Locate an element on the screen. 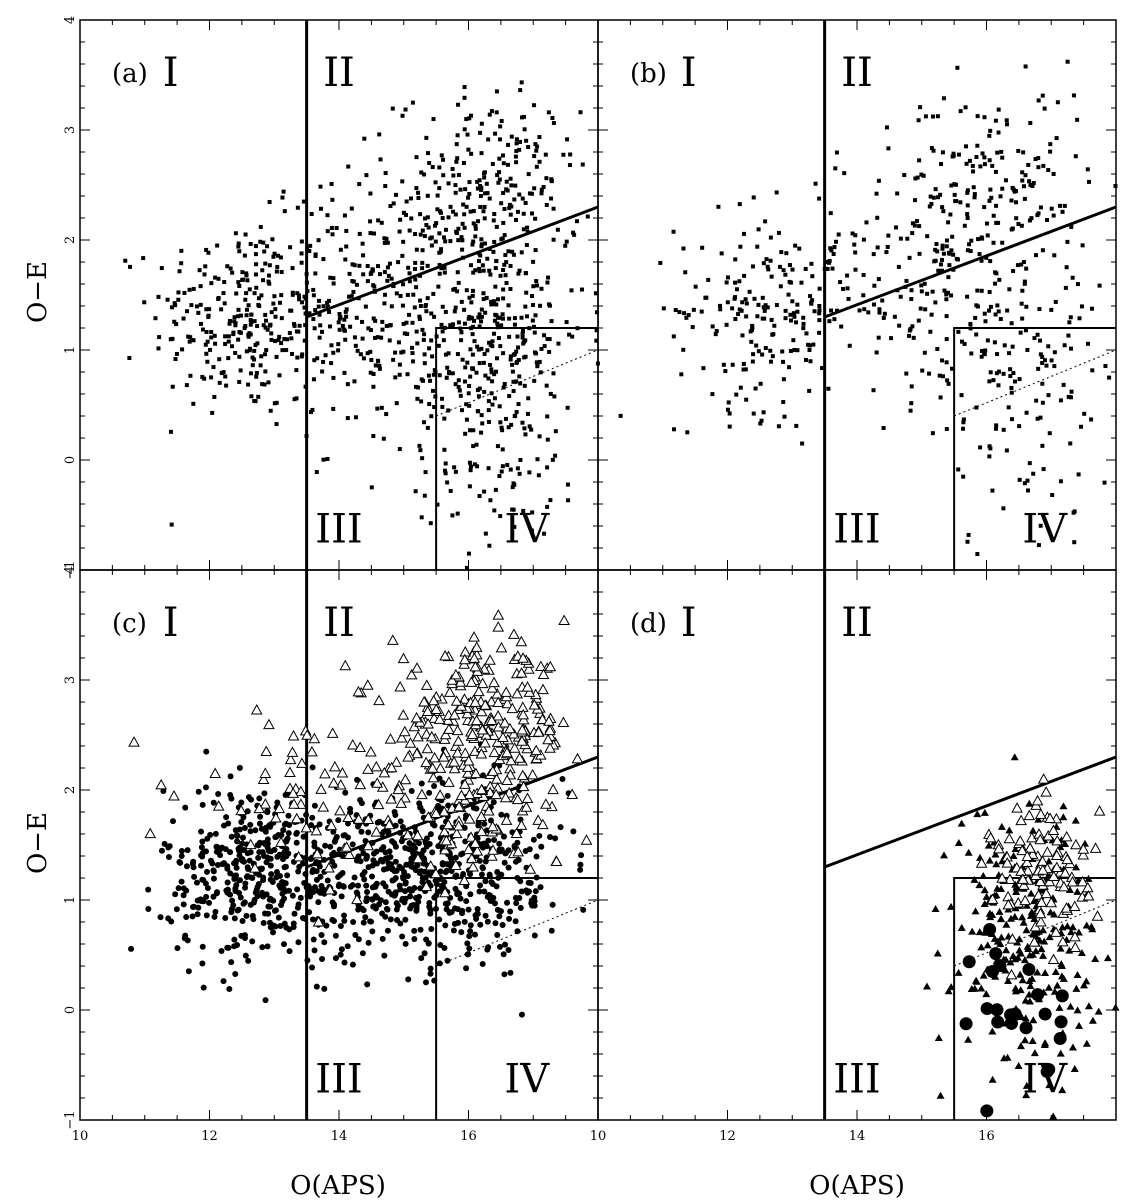 Image resolution: width=1138 pixels, height=1202 pixels. data-point-large-filled-circle is located at coordinates (996, 954).